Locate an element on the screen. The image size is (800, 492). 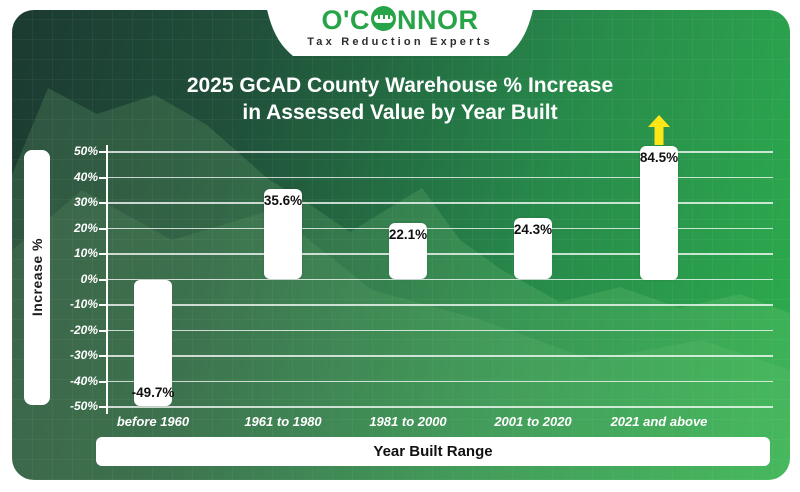
logo-wordmark: O'C NNOR is located at coordinates (400, 20).